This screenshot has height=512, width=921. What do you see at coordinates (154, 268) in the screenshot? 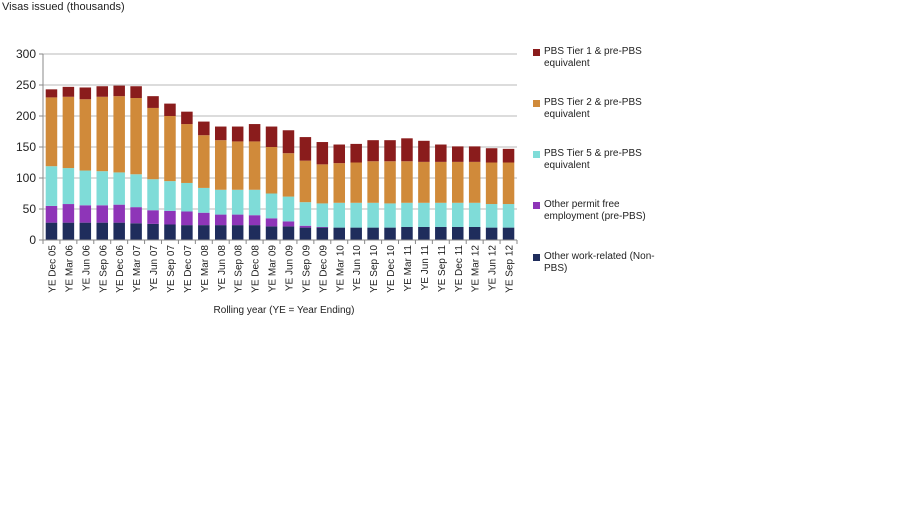
I see `x-tick-label: YE Jun 07` at bounding box center [154, 268].